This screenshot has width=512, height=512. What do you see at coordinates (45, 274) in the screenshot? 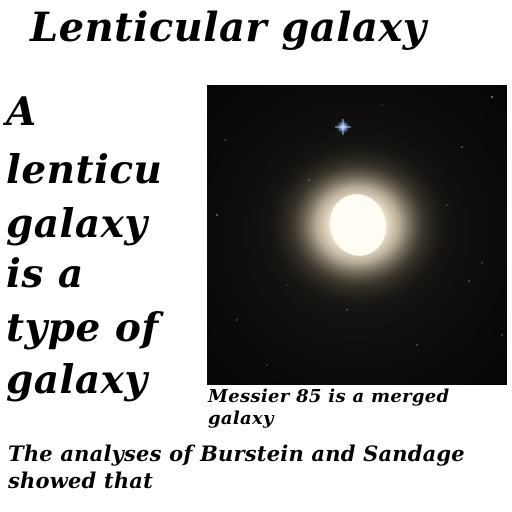
I see `lead-line-4: is a` at bounding box center [45, 274].